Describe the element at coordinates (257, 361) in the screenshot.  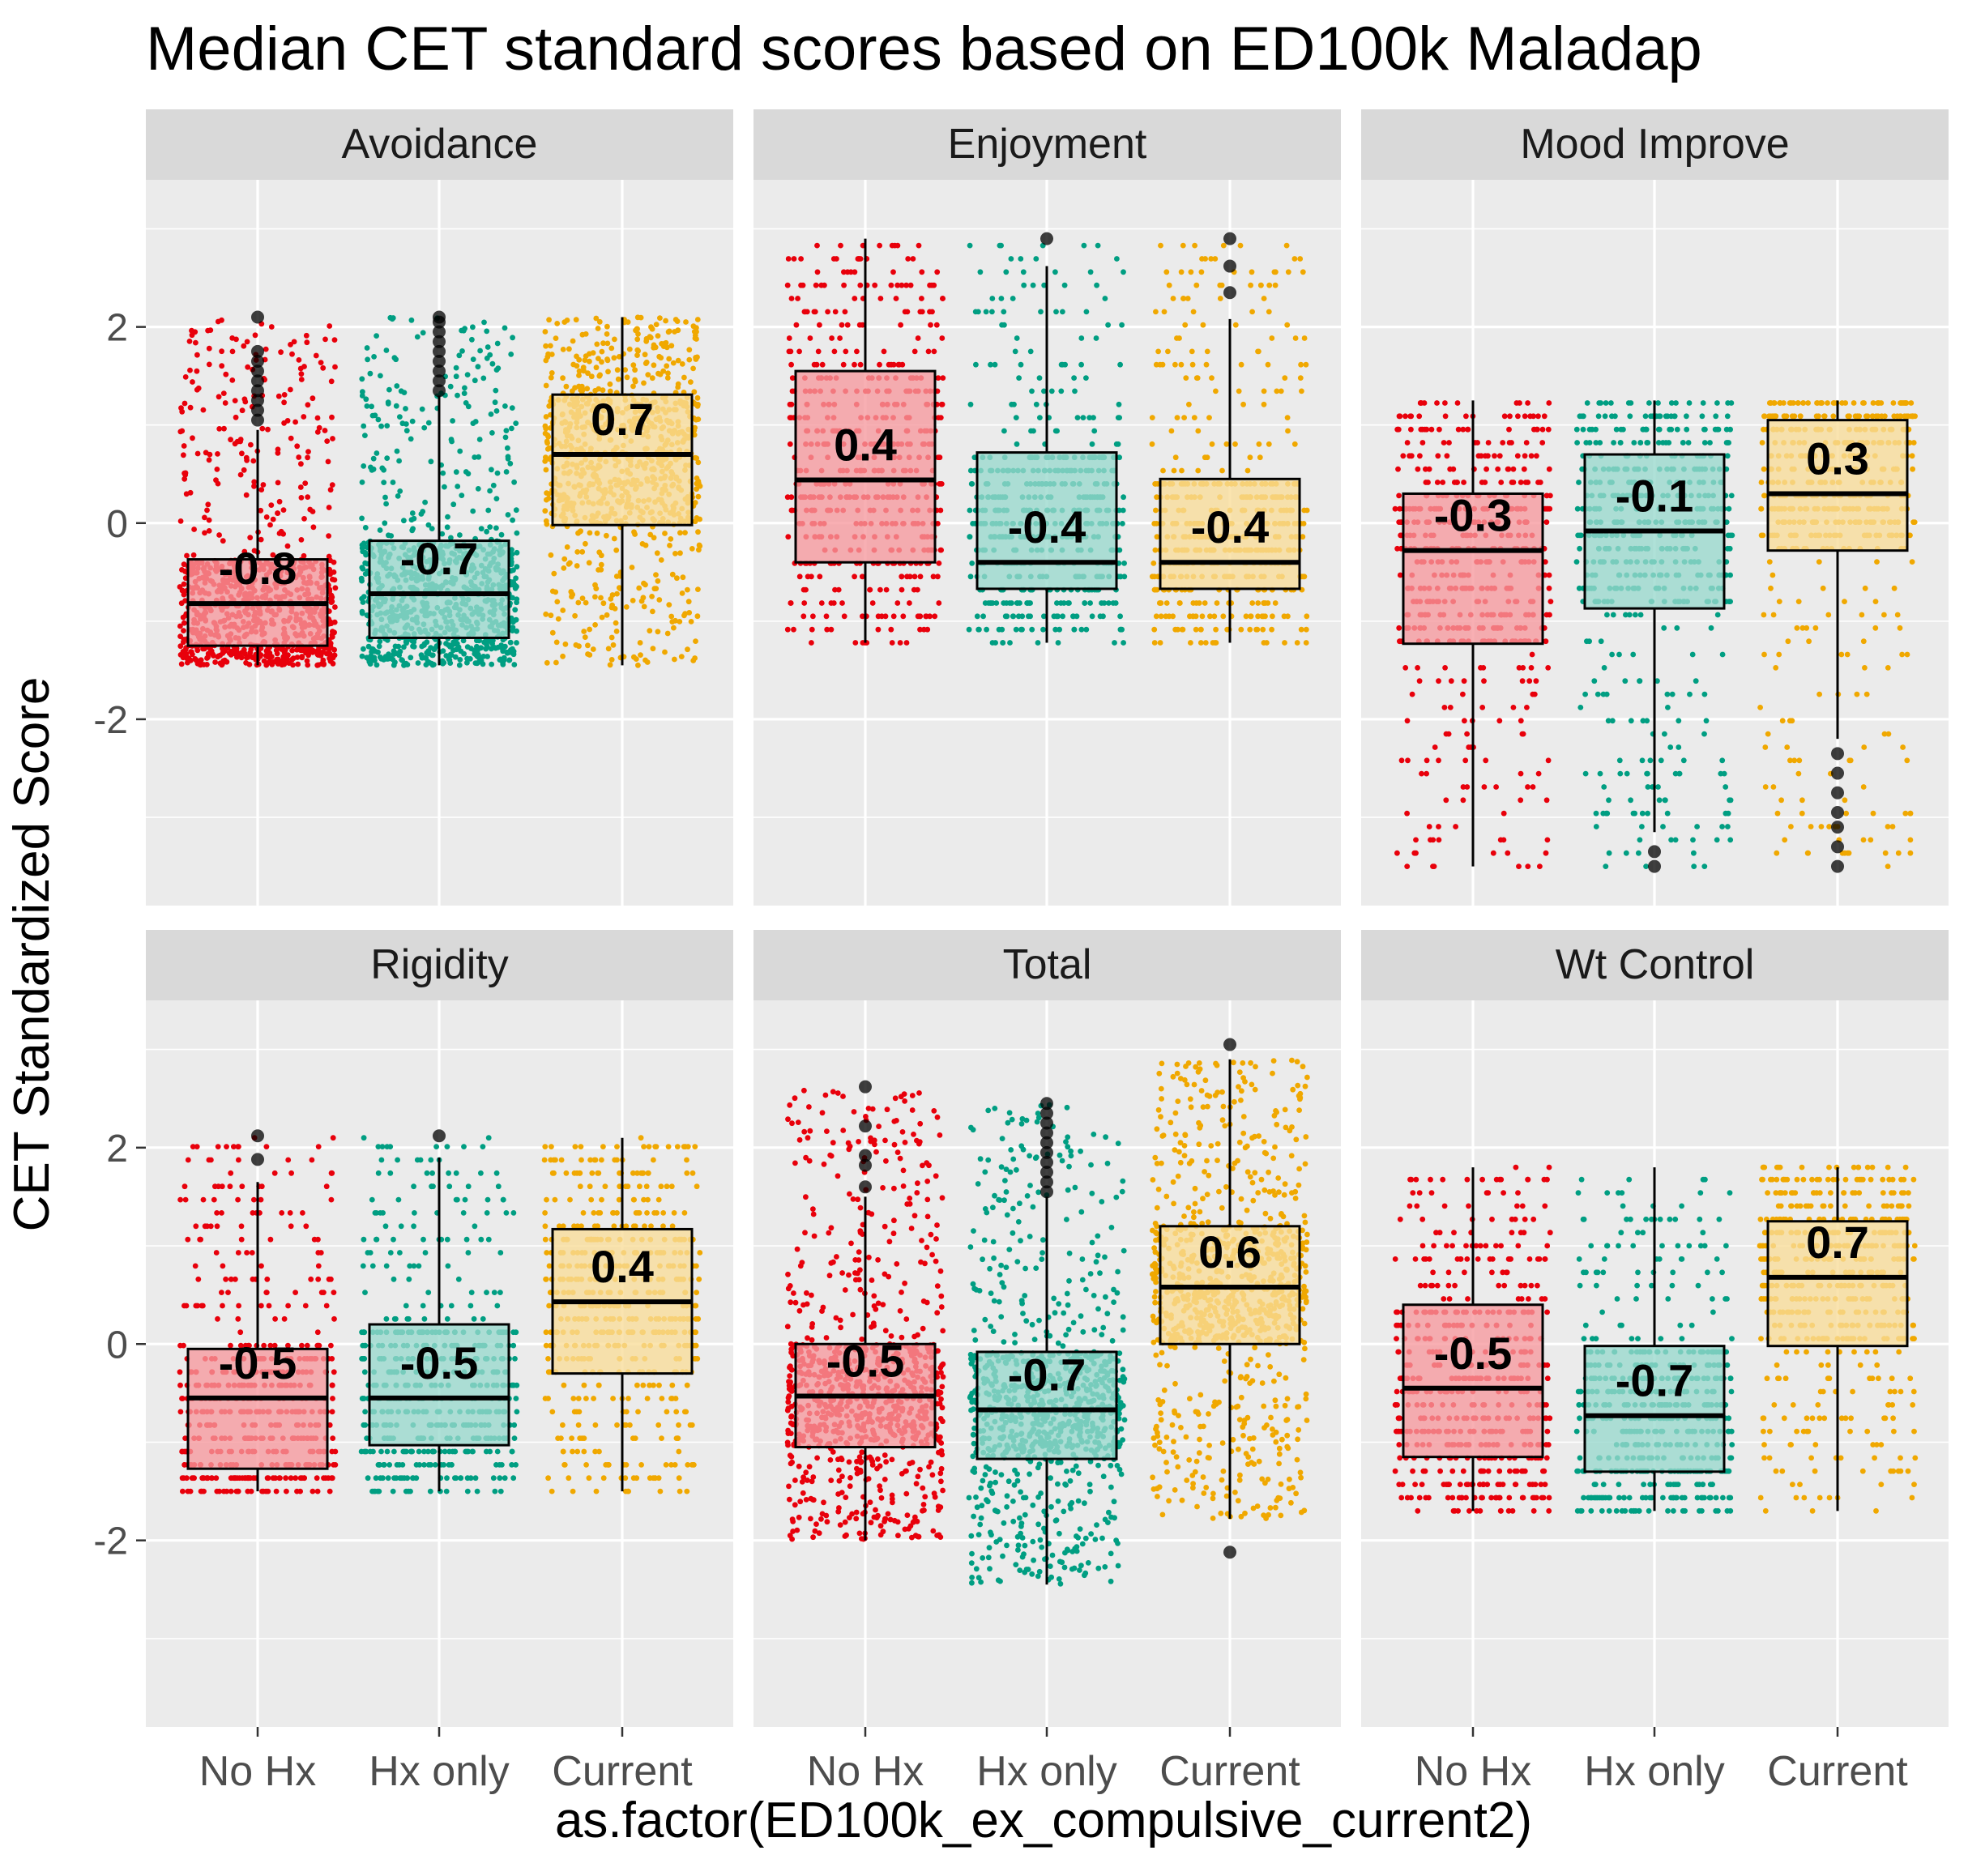
I see `outlier-point` at that location.